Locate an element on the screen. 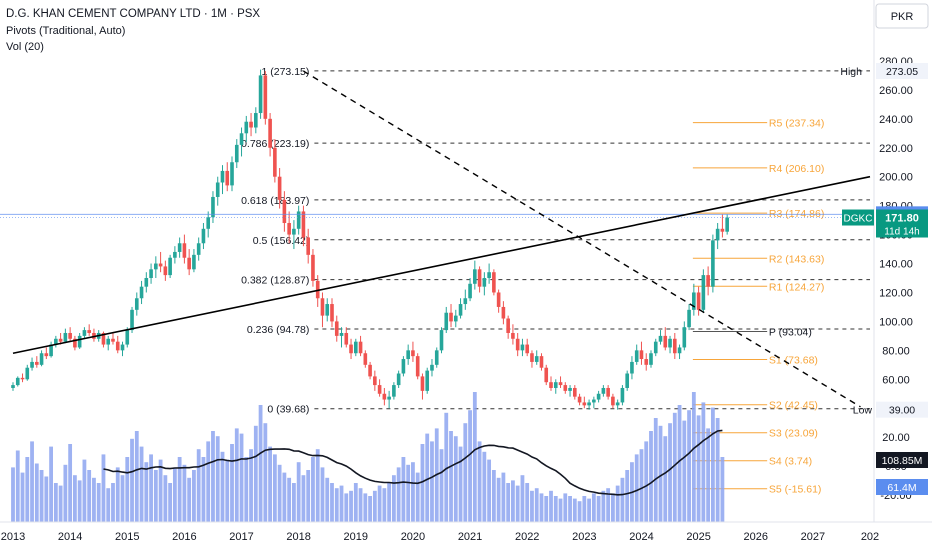  price-tick-label: 80.00 is located at coordinates (896, 351).